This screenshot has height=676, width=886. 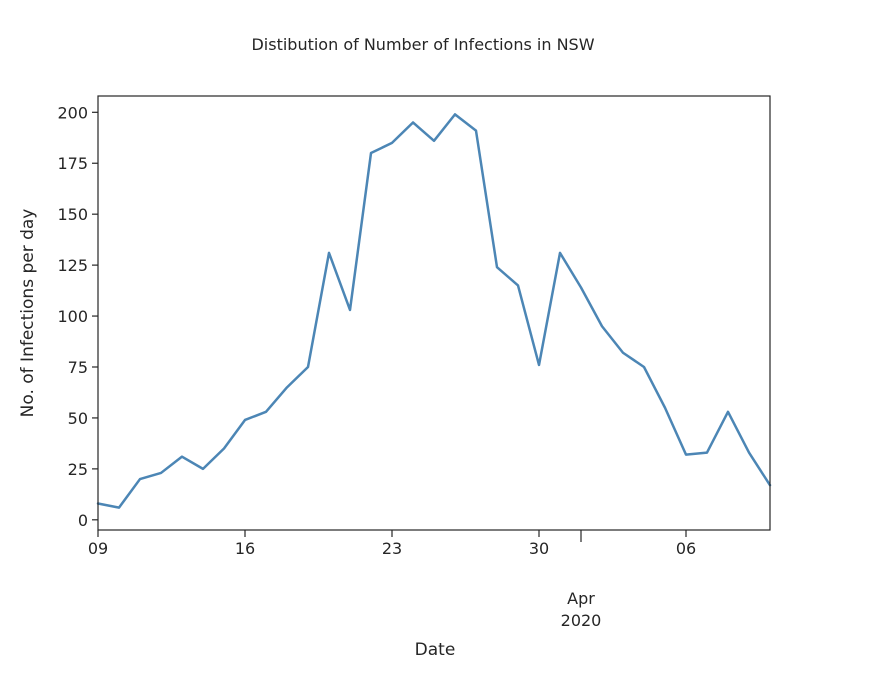 I want to click on y-tick-label: 175, so click(x=72, y=163).